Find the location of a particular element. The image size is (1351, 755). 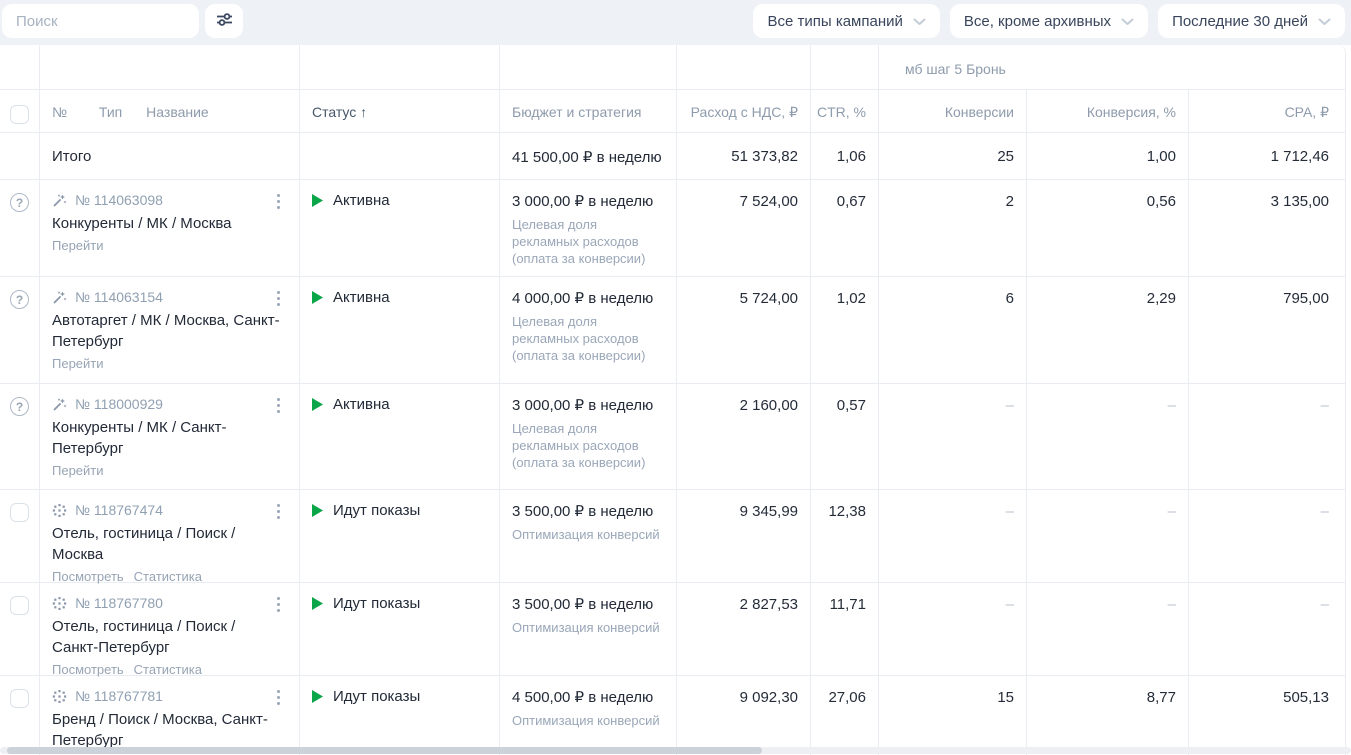

column-header-conversions: Конверсии is located at coordinates (953, 111).